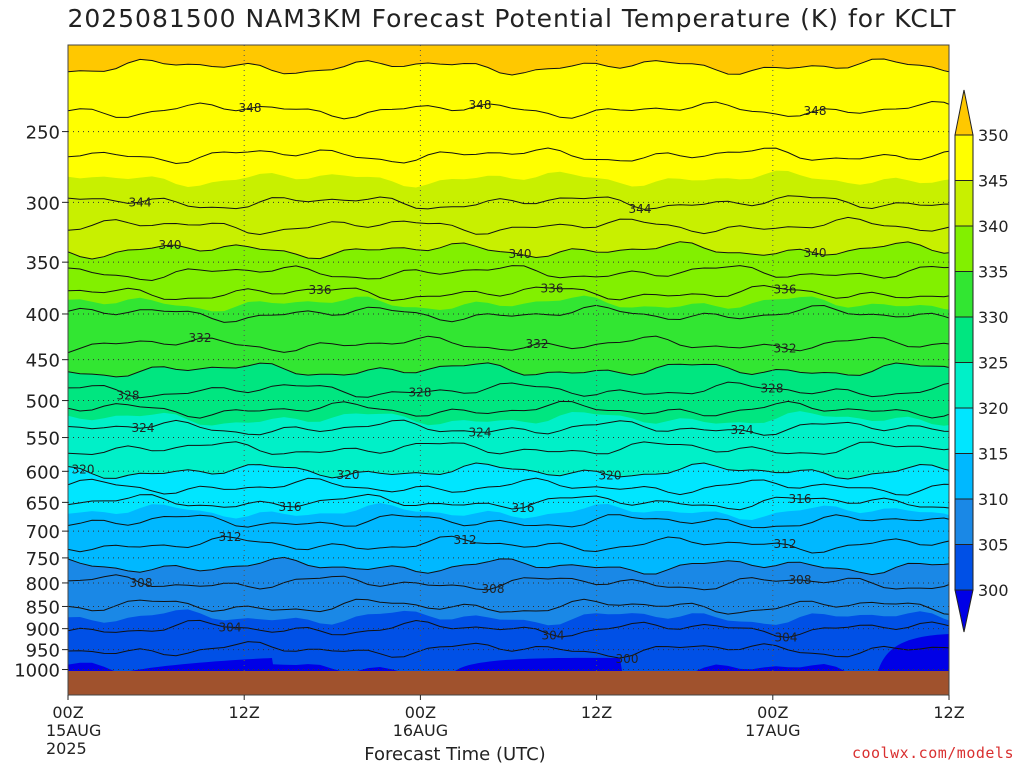 The image size is (1024, 768). I want to click on contour-label-312-1: 312, so click(465, 540).